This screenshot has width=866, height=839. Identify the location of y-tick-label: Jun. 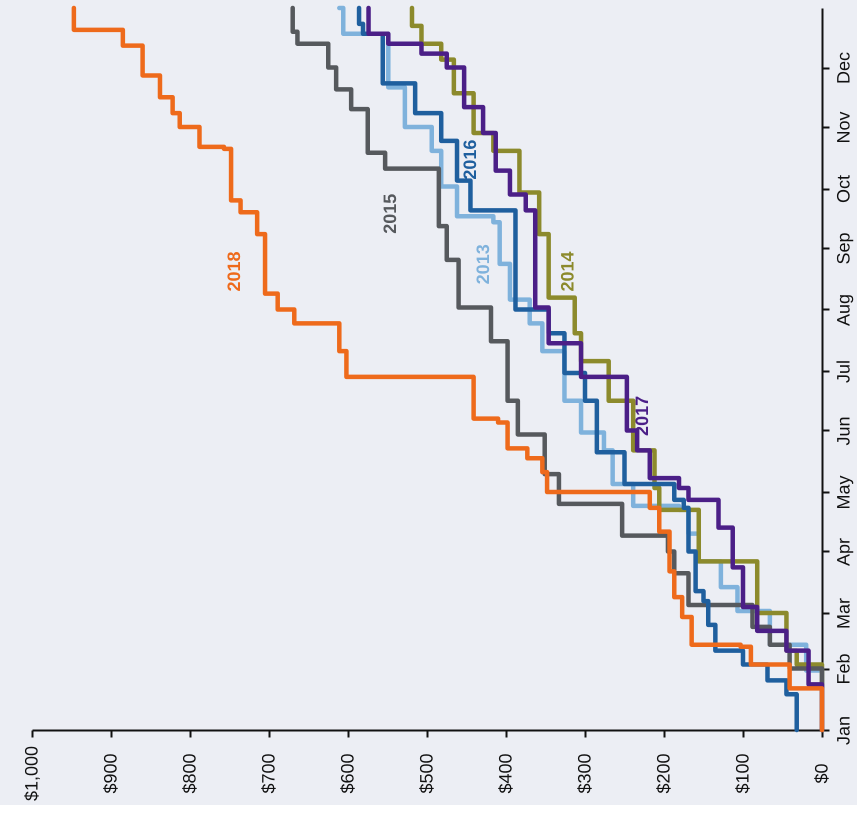
(844, 431).